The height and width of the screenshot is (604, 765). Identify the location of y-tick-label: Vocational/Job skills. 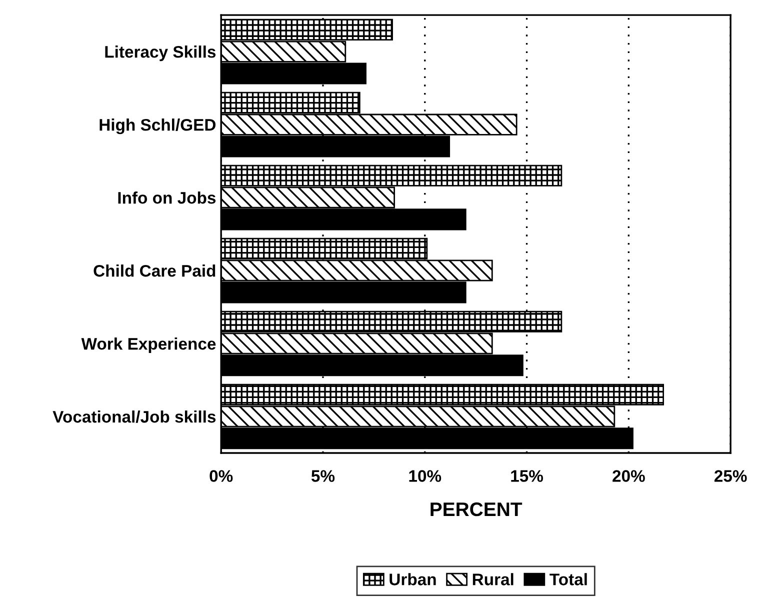
(134, 416).